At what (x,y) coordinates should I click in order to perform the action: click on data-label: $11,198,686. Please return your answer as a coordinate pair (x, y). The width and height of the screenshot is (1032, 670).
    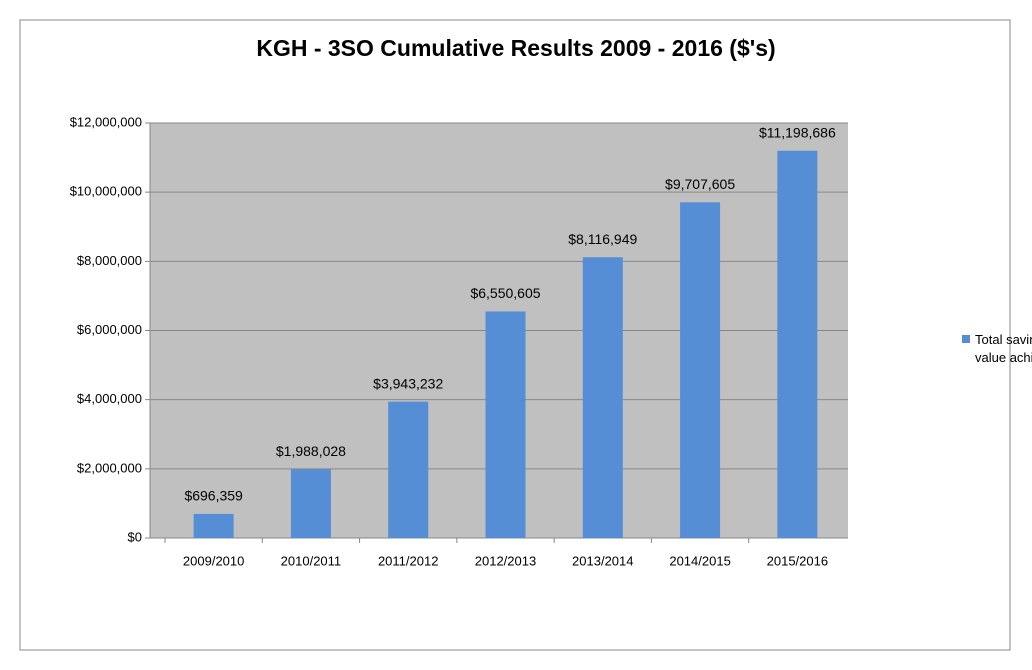
    Looking at the image, I should click on (797, 132).